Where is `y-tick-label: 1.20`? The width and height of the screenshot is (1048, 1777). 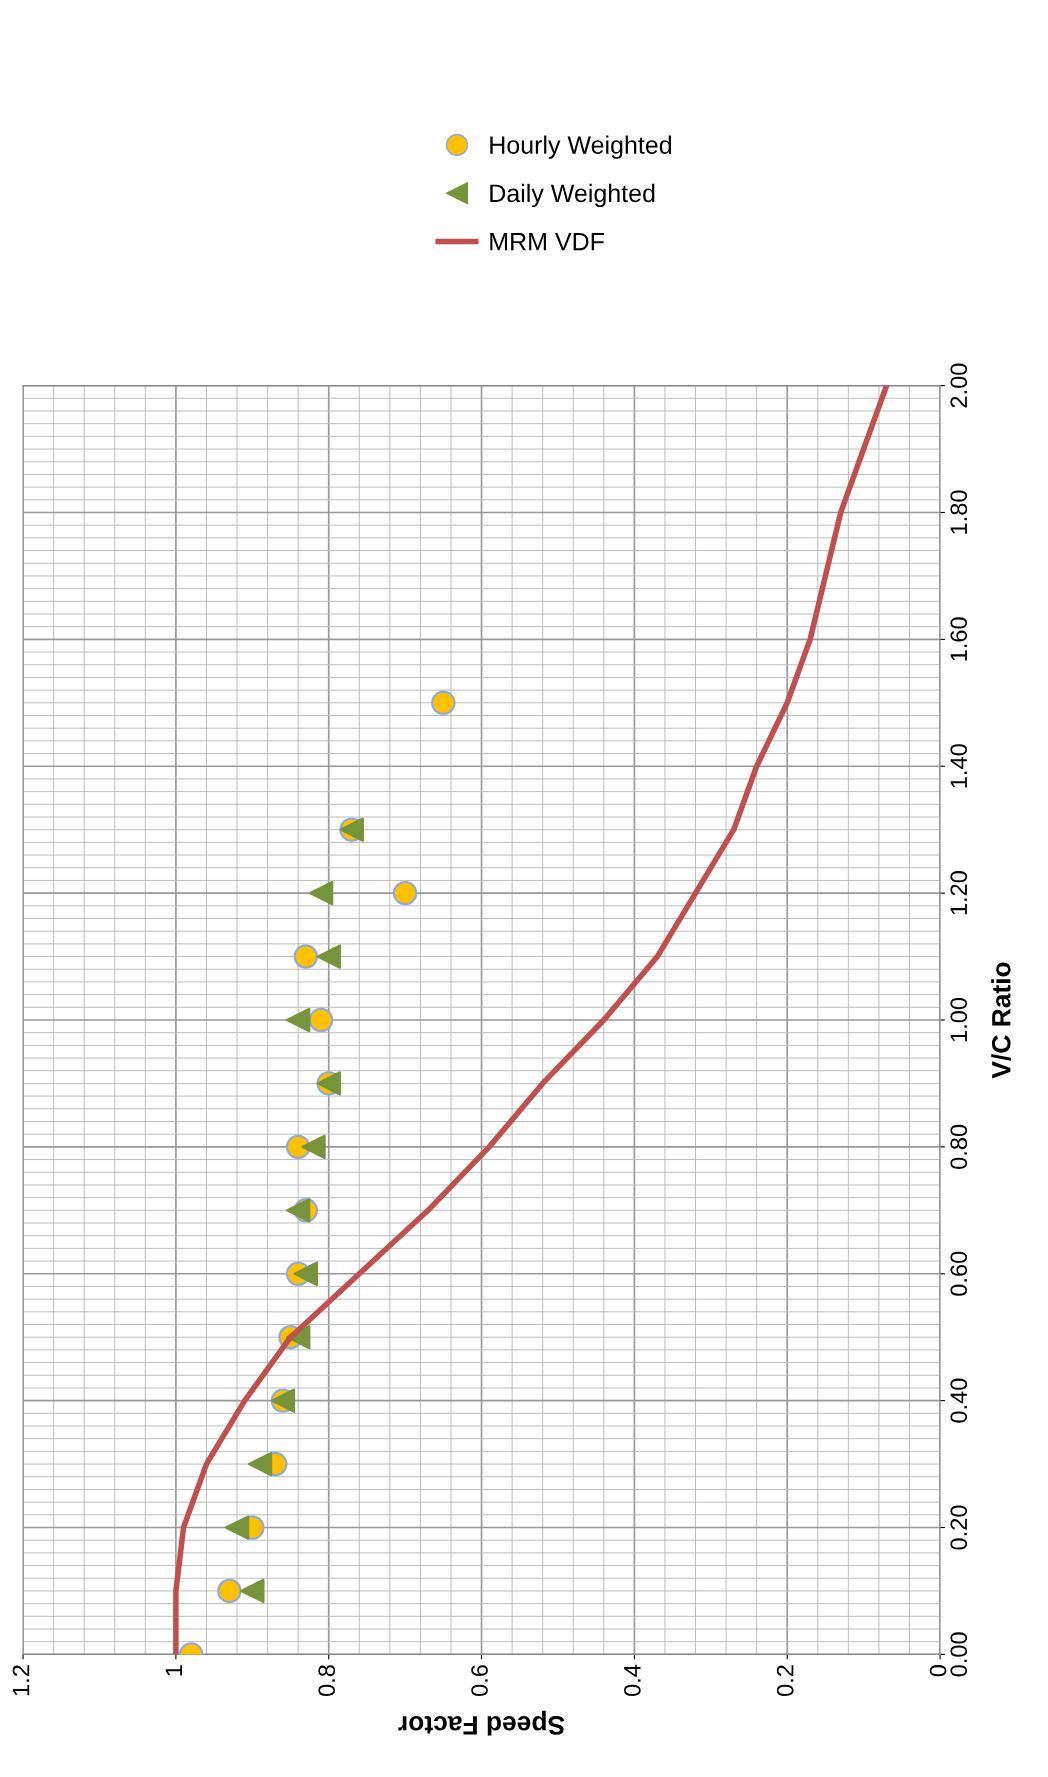
y-tick-label: 1.20 is located at coordinates (959, 893).